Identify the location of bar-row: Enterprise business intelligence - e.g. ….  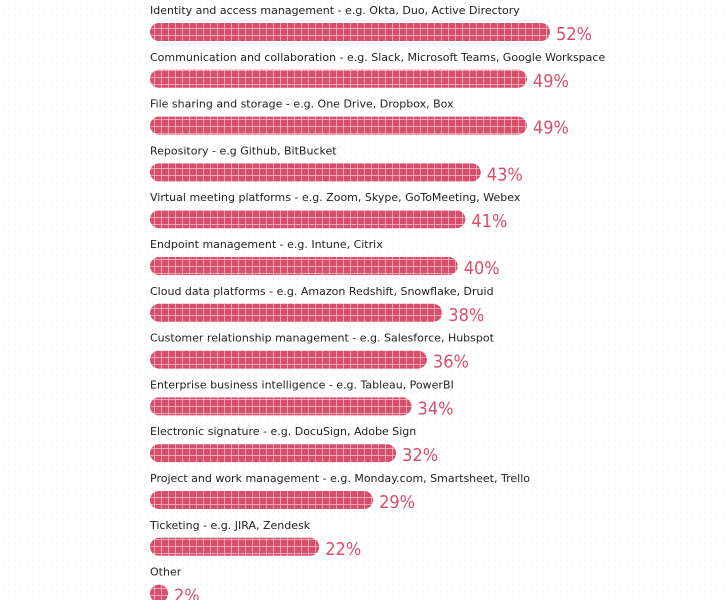
(302, 398).